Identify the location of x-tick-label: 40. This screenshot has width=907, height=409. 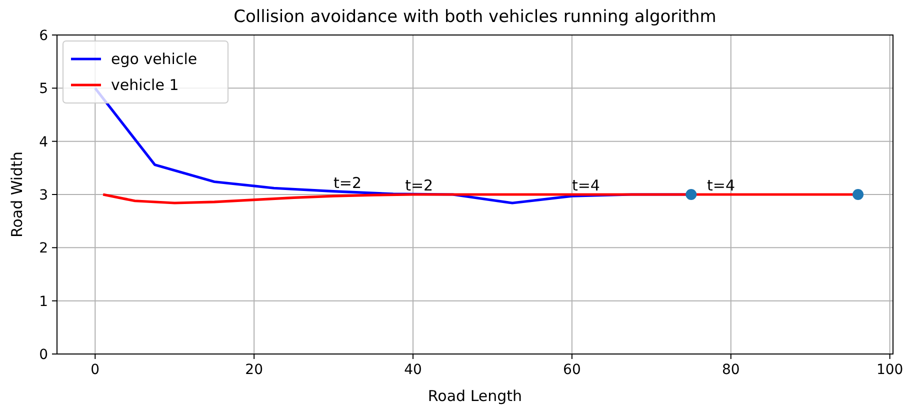
(413, 370).